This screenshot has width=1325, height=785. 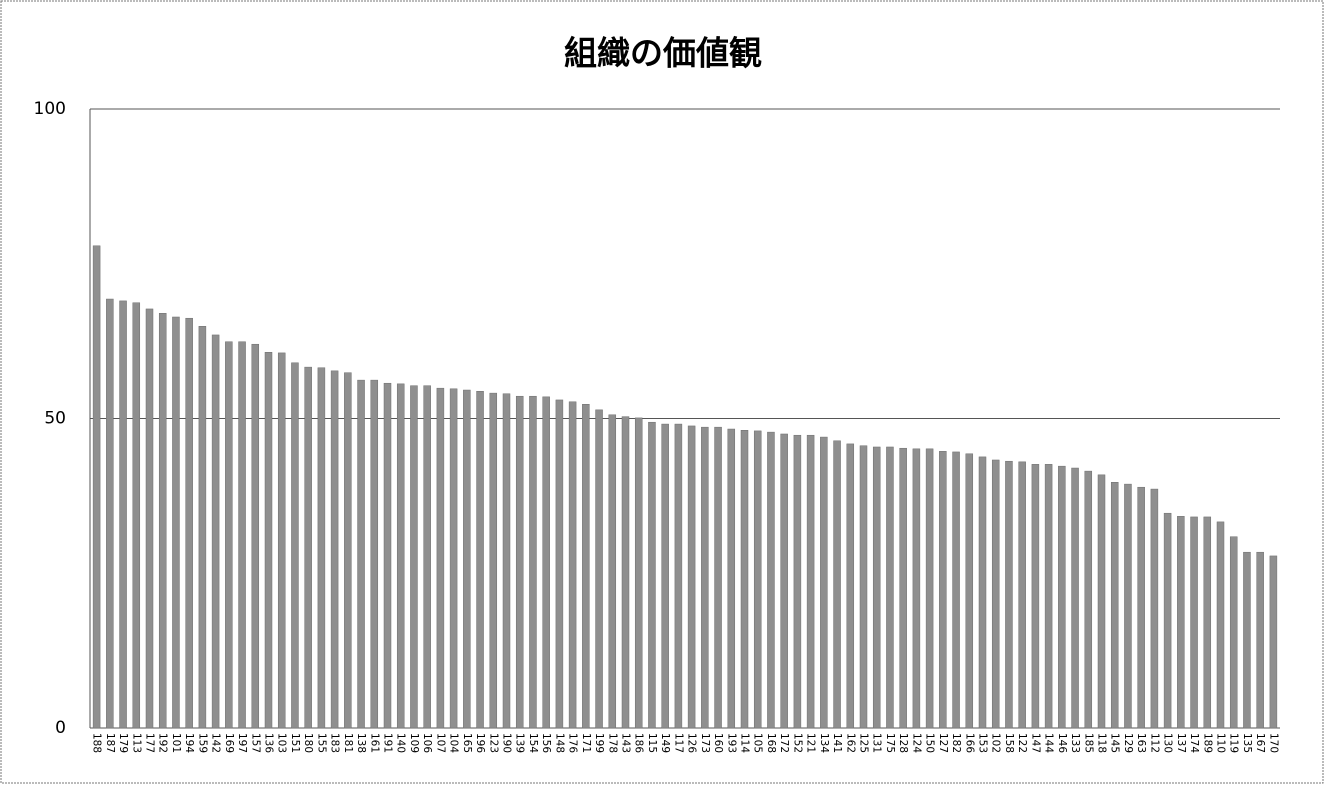 I want to click on x-tick-label: 188, so click(x=97, y=743).